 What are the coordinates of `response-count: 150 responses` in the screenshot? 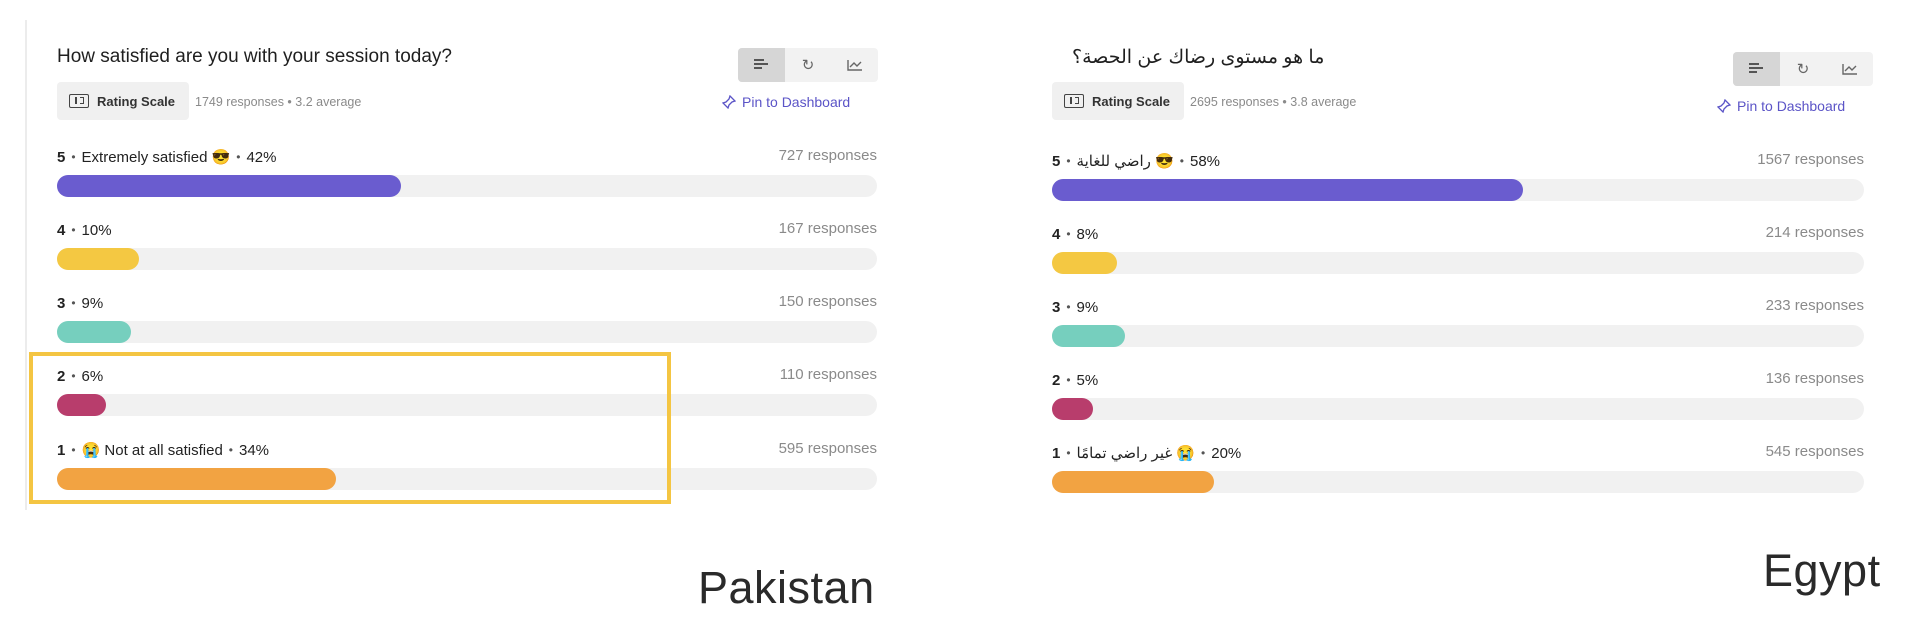 It's located at (827, 301).